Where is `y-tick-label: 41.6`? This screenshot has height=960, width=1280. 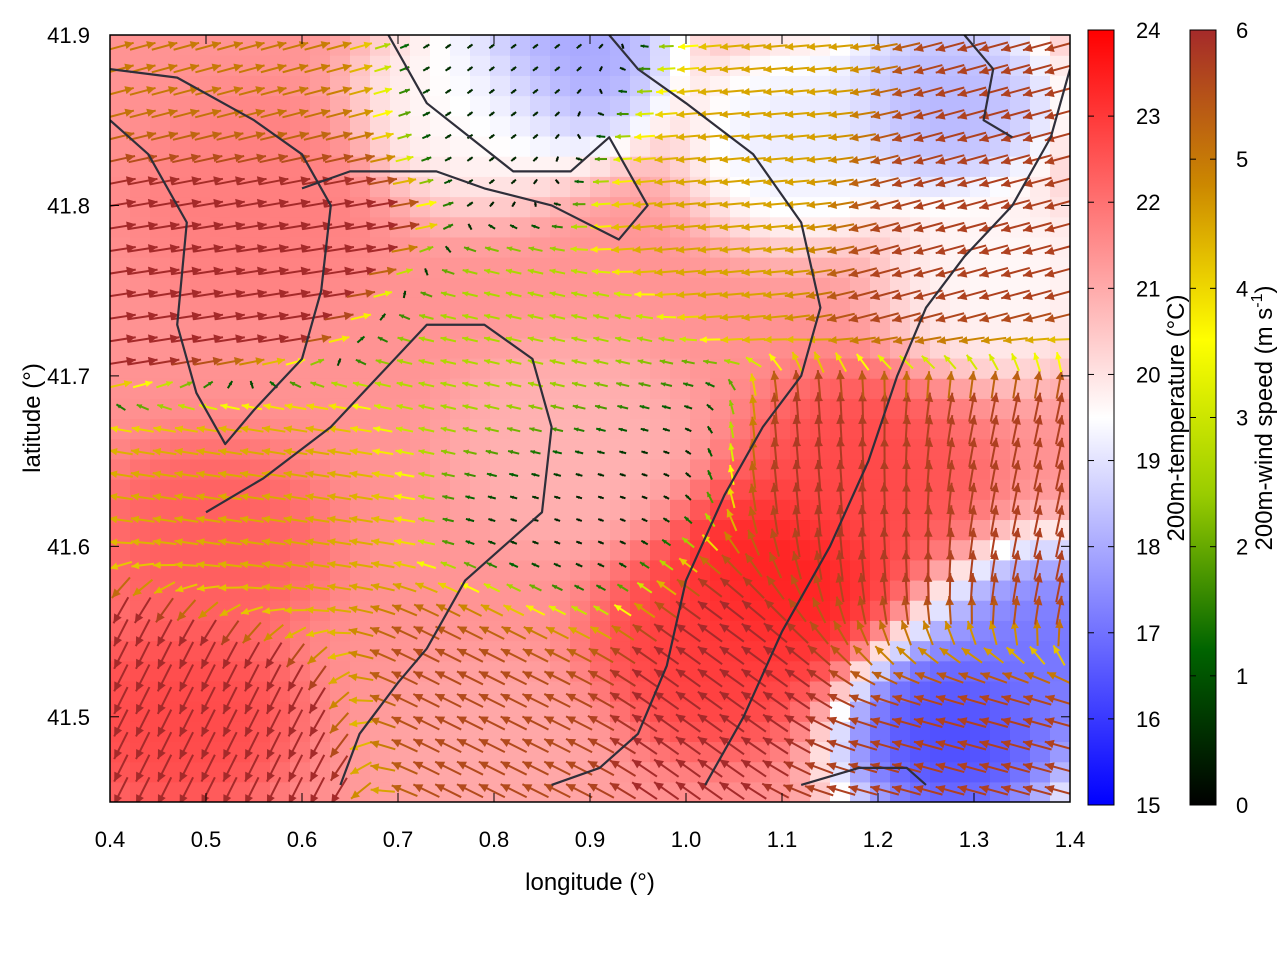
y-tick-label: 41.6 is located at coordinates (68, 546).